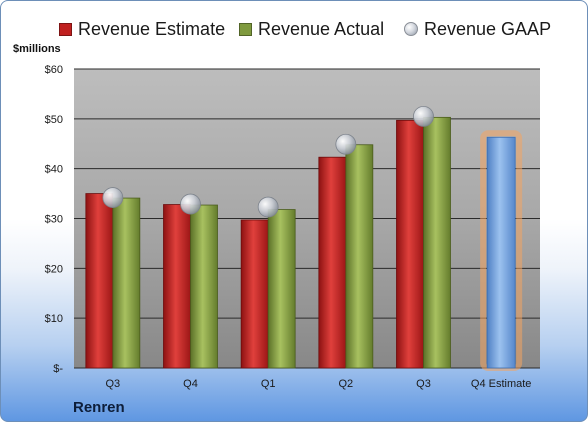 Image resolution: width=588 pixels, height=422 pixels. What do you see at coordinates (58, 369) in the screenshot?
I see `y-tick-label: $-` at bounding box center [58, 369].